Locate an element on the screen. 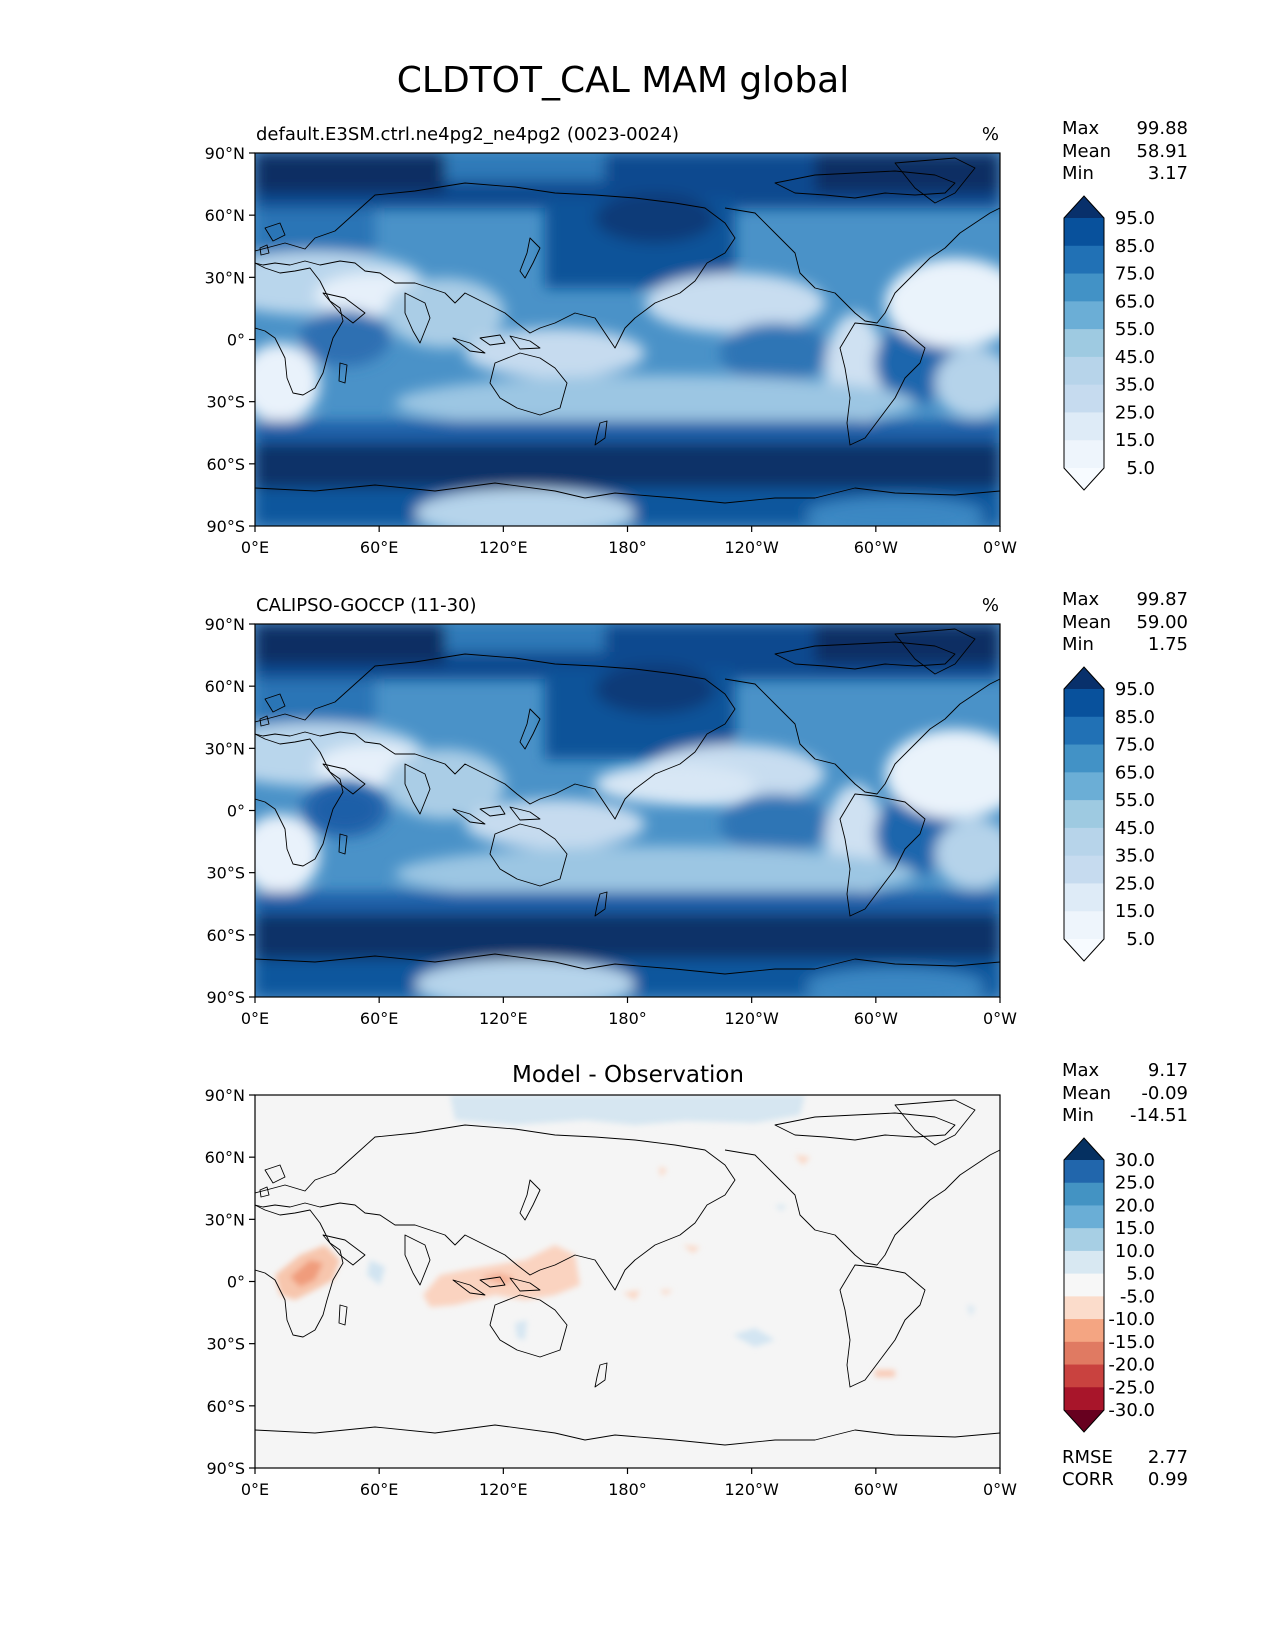 The width and height of the screenshot is (1275, 1650). colorbar-label: 55.0 is located at coordinates (1135, 800).